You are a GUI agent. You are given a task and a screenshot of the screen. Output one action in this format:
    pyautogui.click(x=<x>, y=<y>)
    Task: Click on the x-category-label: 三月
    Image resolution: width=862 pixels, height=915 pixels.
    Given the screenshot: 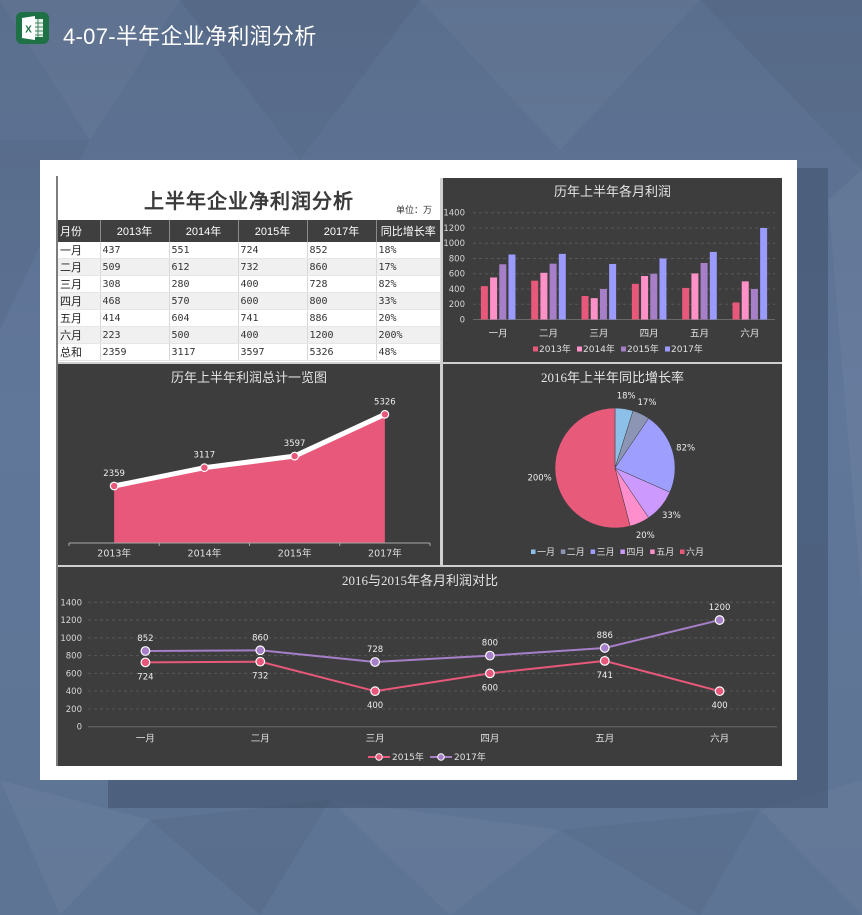 What is the action you would take?
    pyautogui.click(x=375, y=738)
    